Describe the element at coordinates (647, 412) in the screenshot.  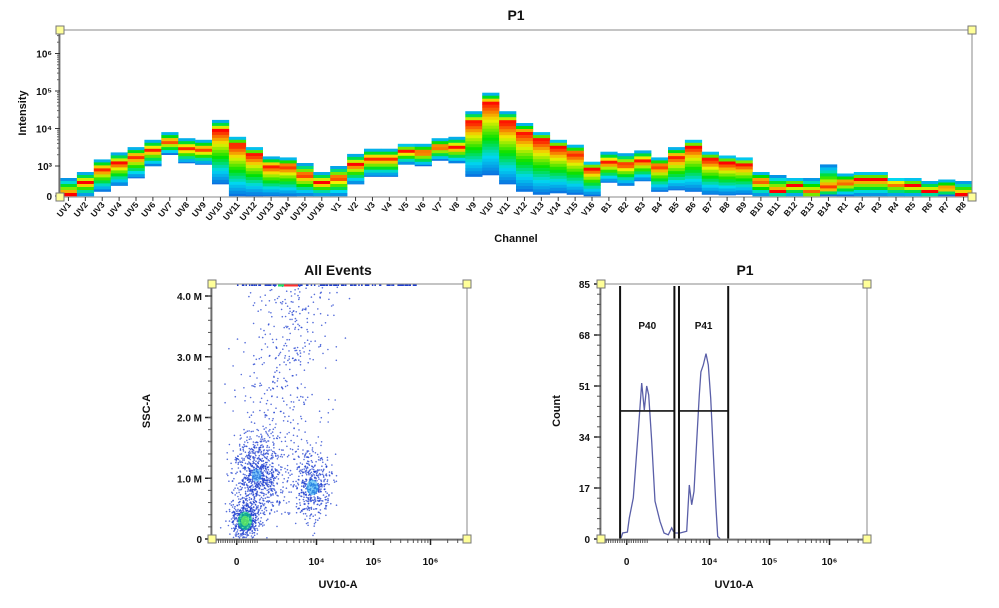
I see `gate-p40: P40` at that location.